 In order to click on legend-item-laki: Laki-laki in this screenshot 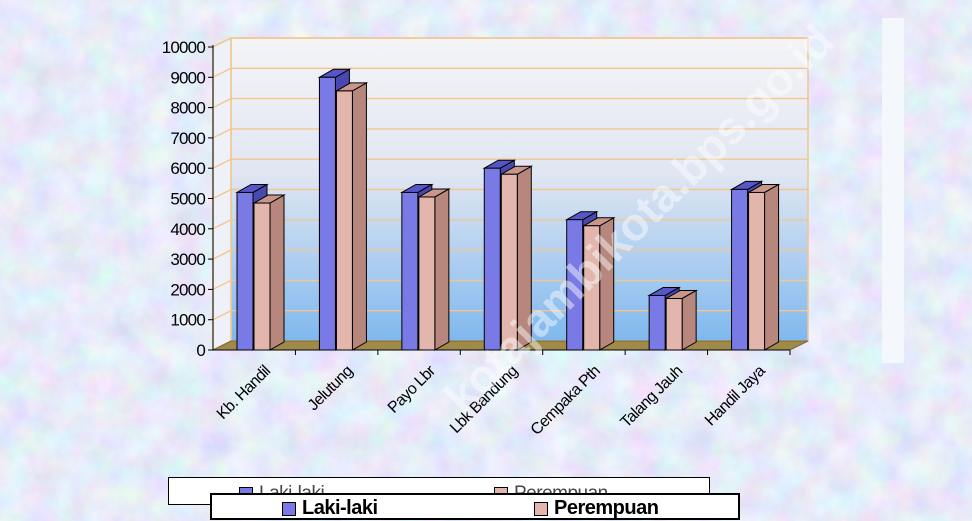, I will do `click(330, 508)`.